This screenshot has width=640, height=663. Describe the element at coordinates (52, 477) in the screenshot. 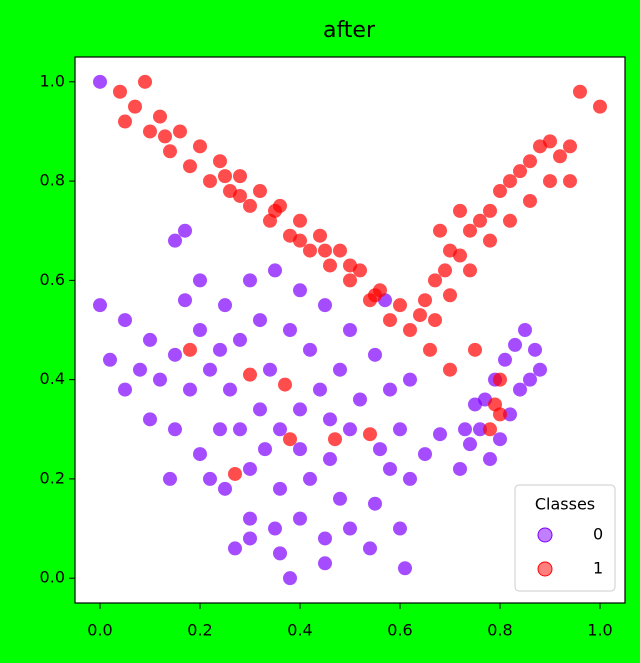

I see `y-tick-label: 0.2` at that location.